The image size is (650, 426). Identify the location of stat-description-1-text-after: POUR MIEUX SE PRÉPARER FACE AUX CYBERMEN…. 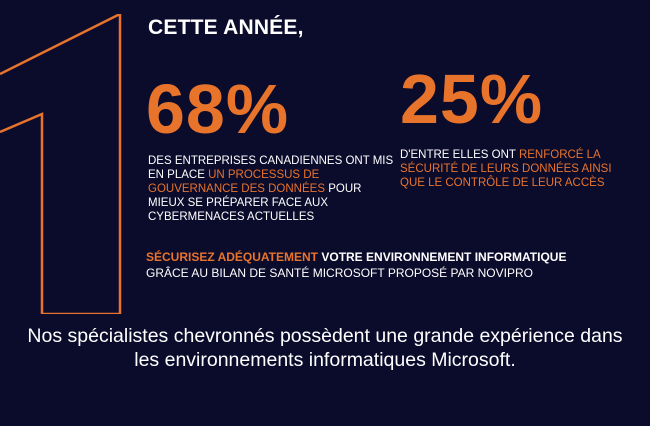
(255, 203).